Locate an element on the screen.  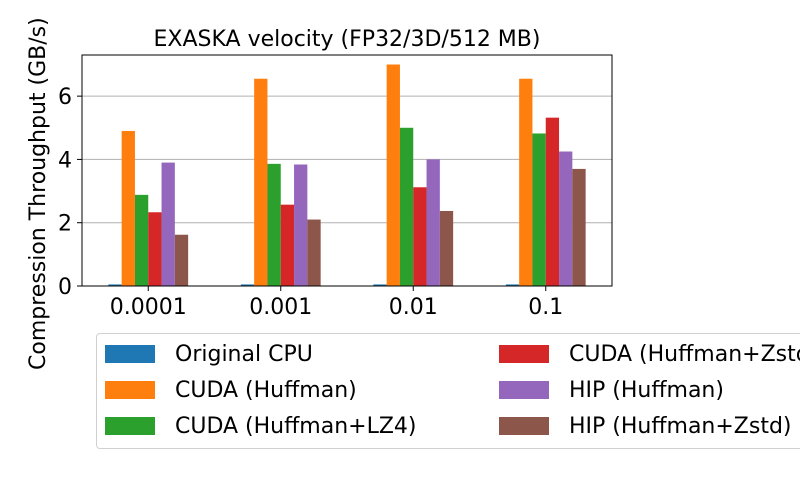
chart-title: EXASKA velocity (FP32/3D/512 MB) is located at coordinates (347, 39).